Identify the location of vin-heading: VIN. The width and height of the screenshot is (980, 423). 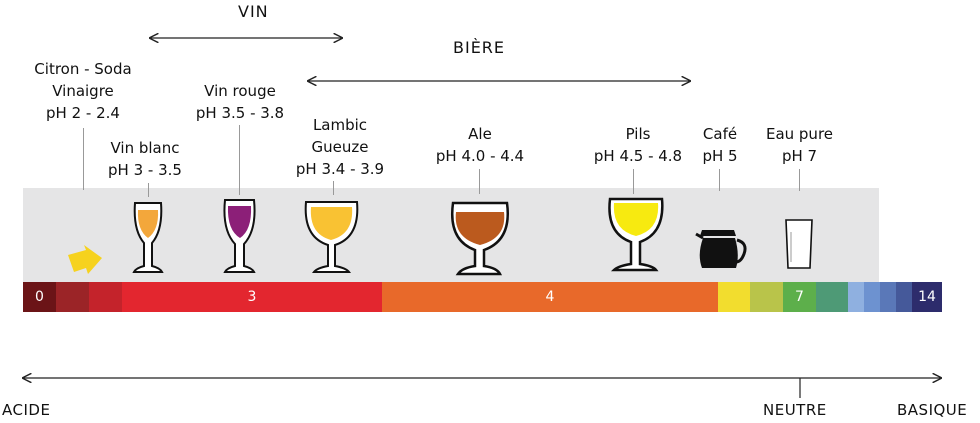
(253, 11).